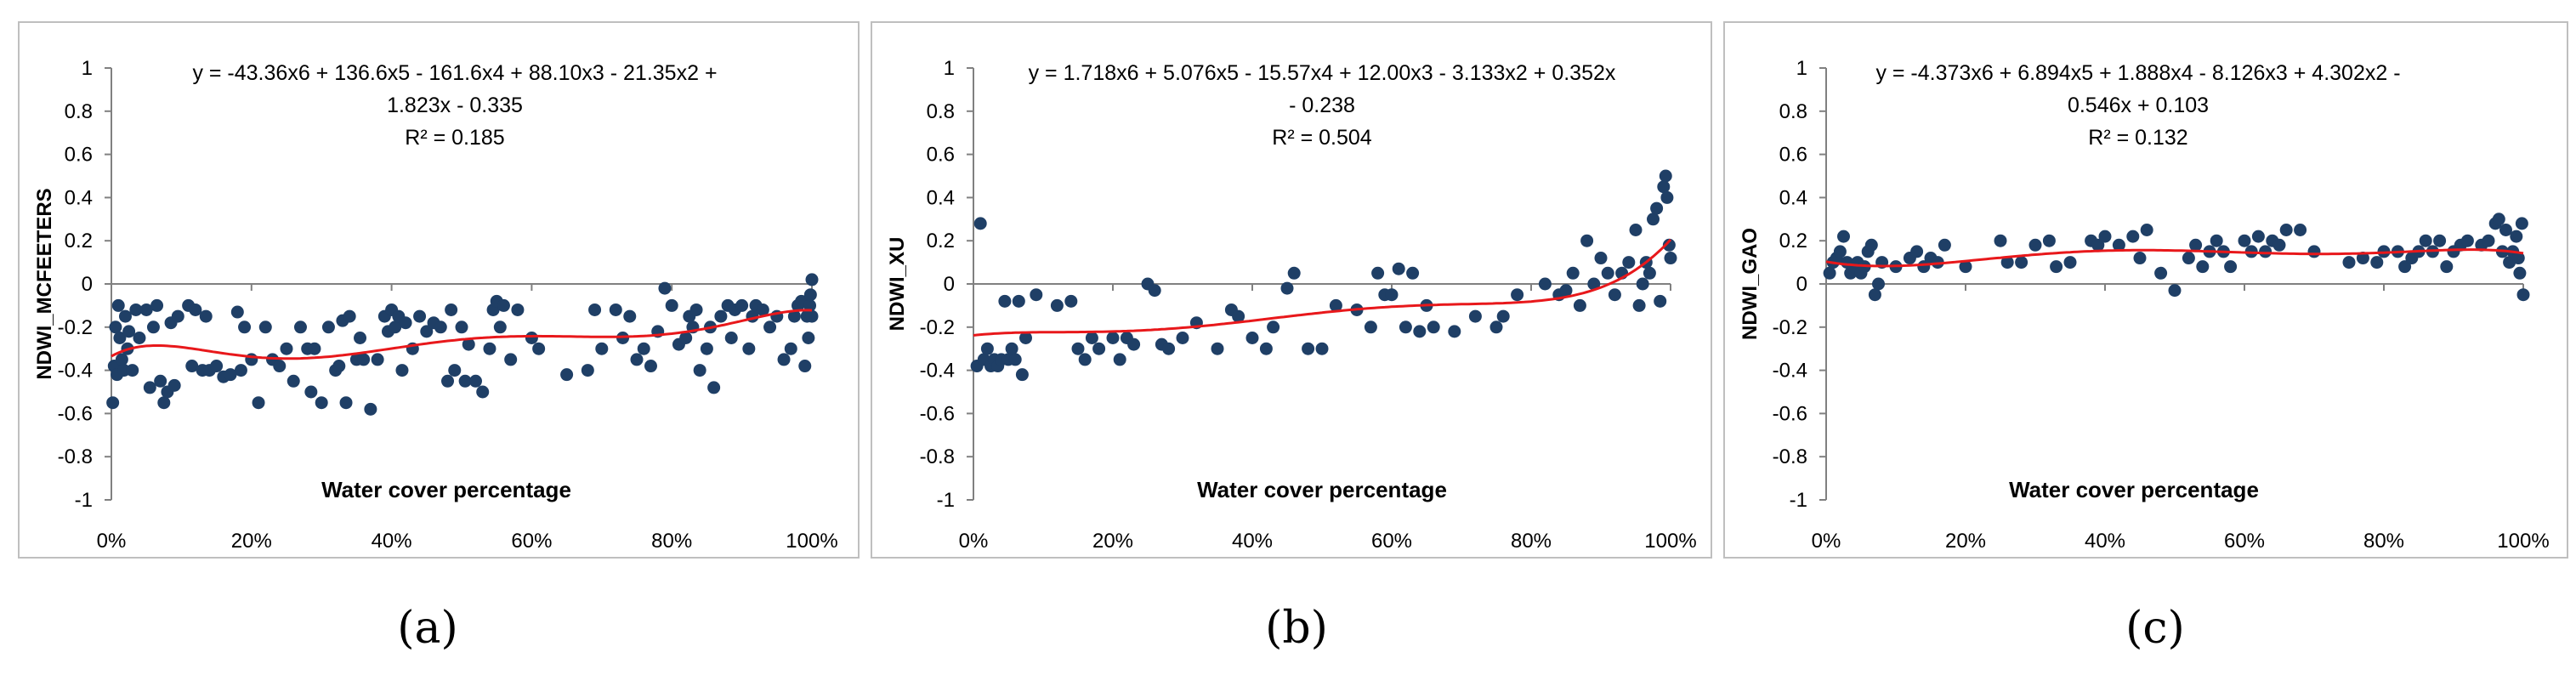 This screenshot has height=675, width=2576. I want to click on y-tick-label: 0.8, so click(1793, 111).